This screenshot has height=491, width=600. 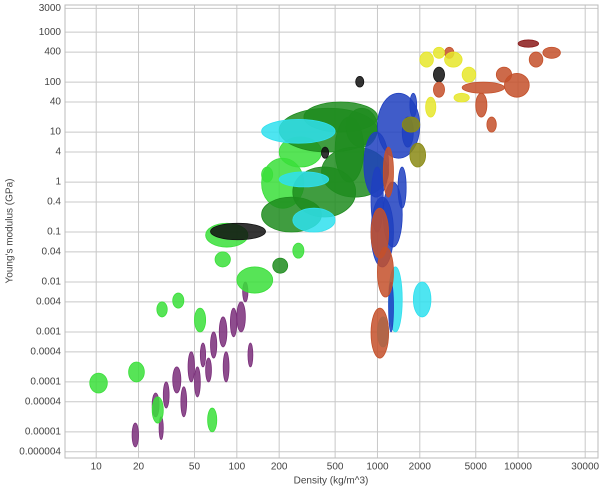 What do you see at coordinates (50, 8) in the screenshot?
I see `y-tick-label: 3000` at bounding box center [50, 8].